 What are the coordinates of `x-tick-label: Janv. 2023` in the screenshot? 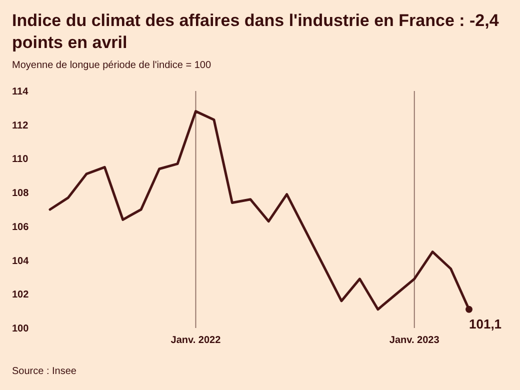 It's located at (414, 340).